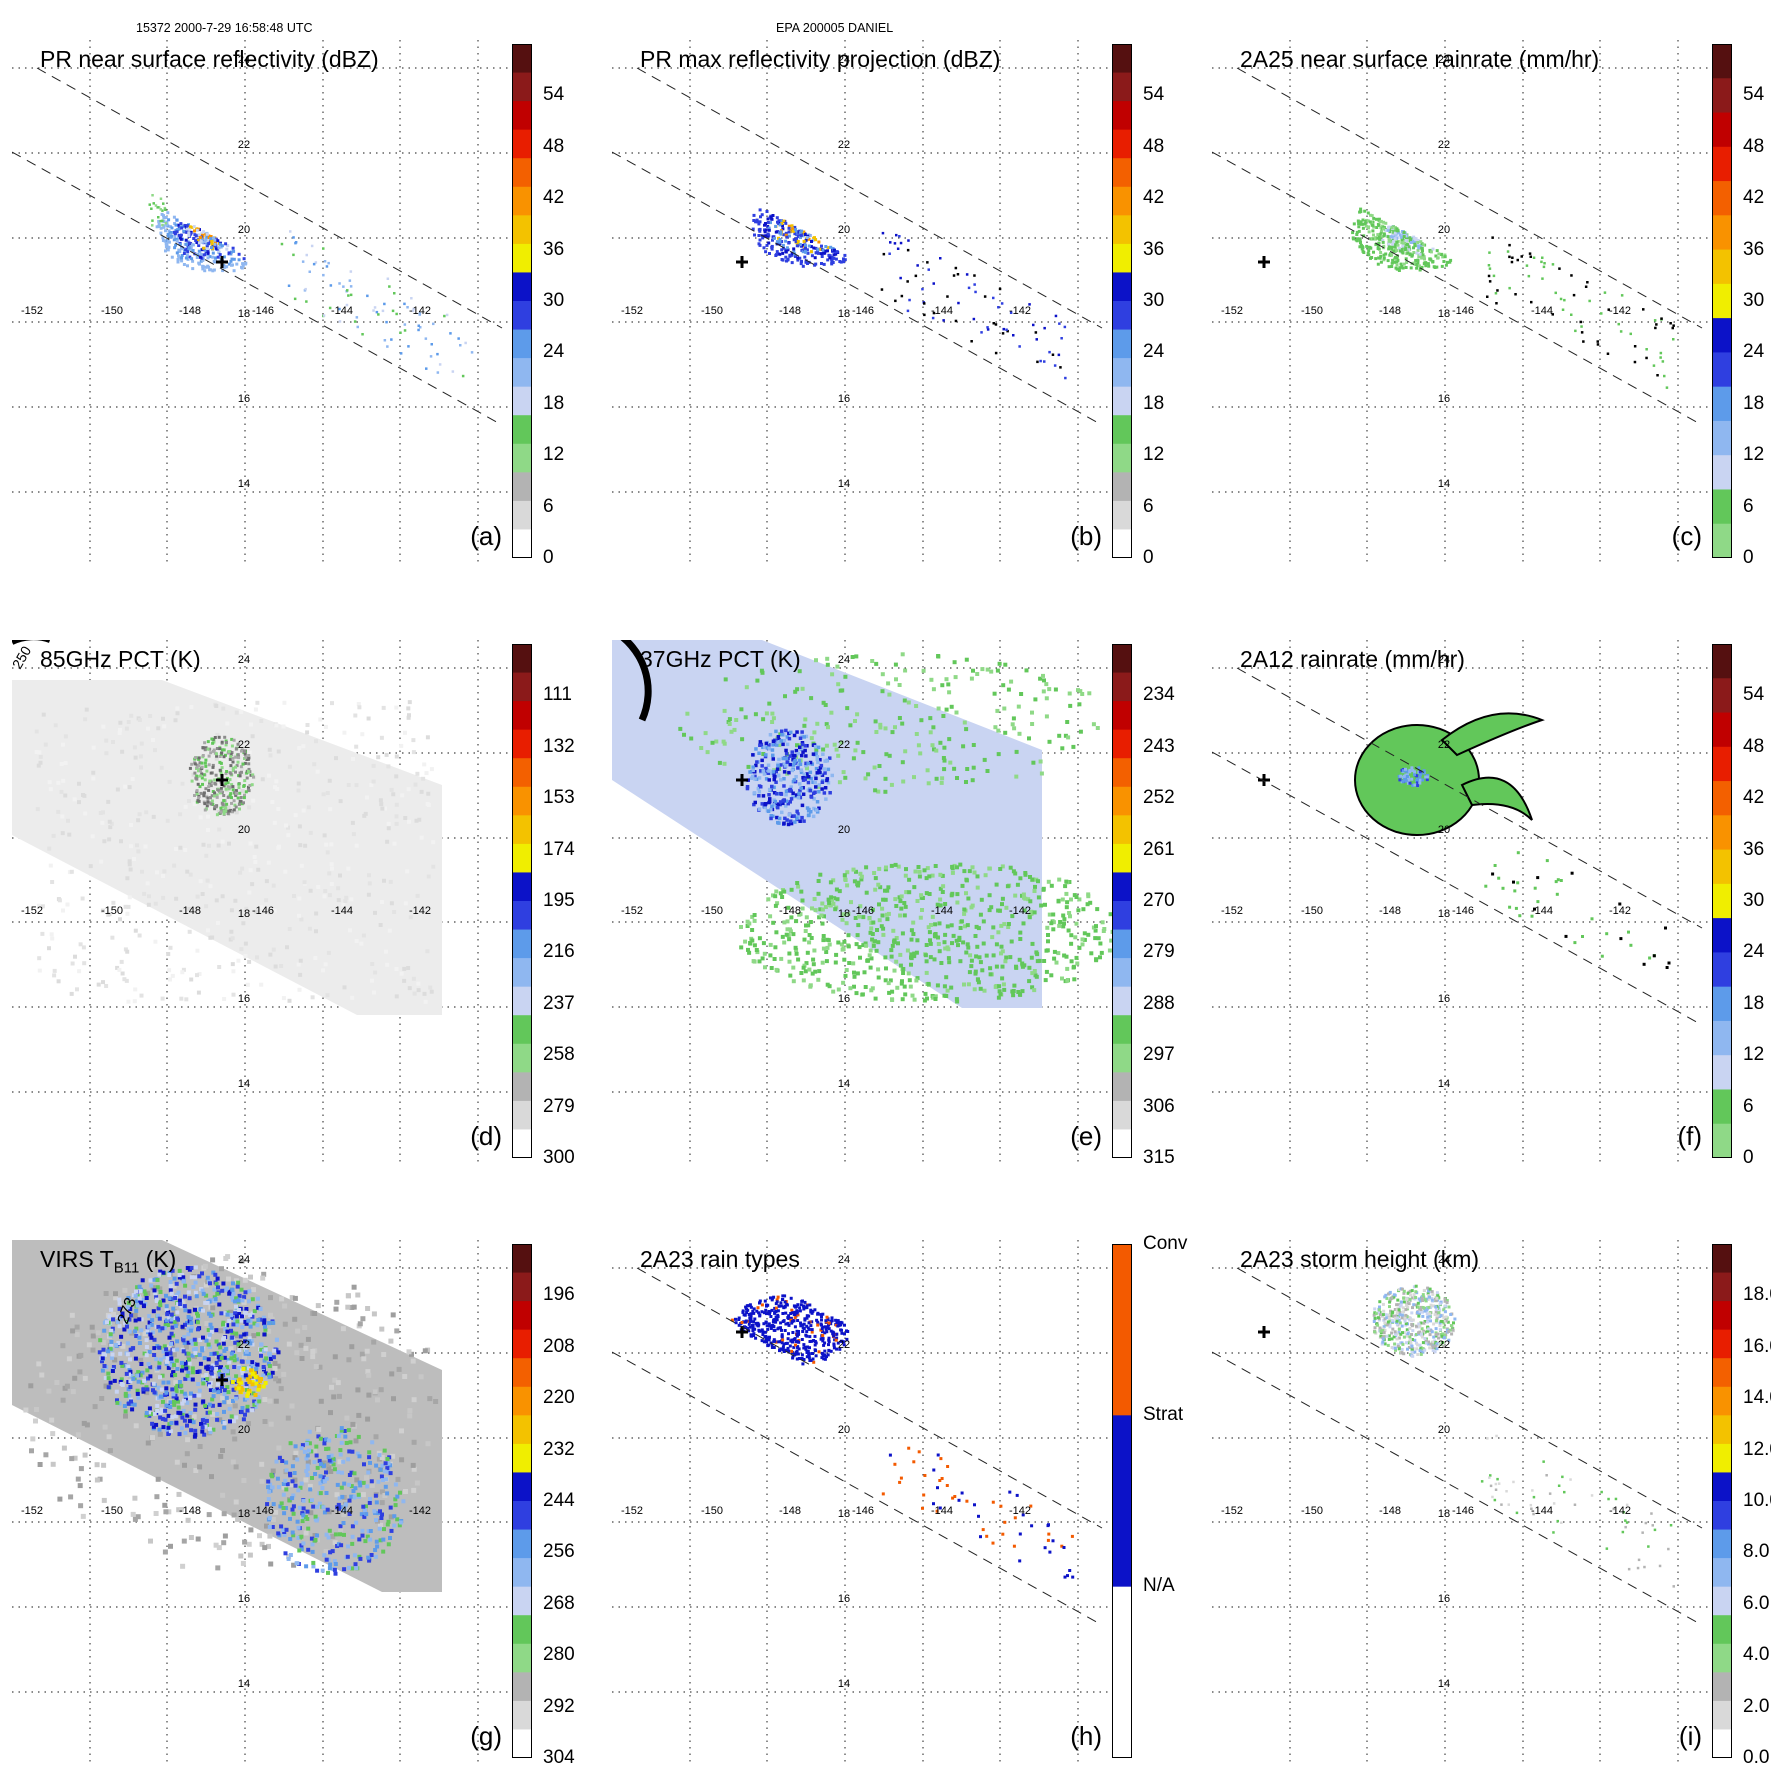 This screenshot has width=1771, height=1771. What do you see at coordinates (522, 887) in the screenshot?
I see `colorbar-segment` at bounding box center [522, 887].